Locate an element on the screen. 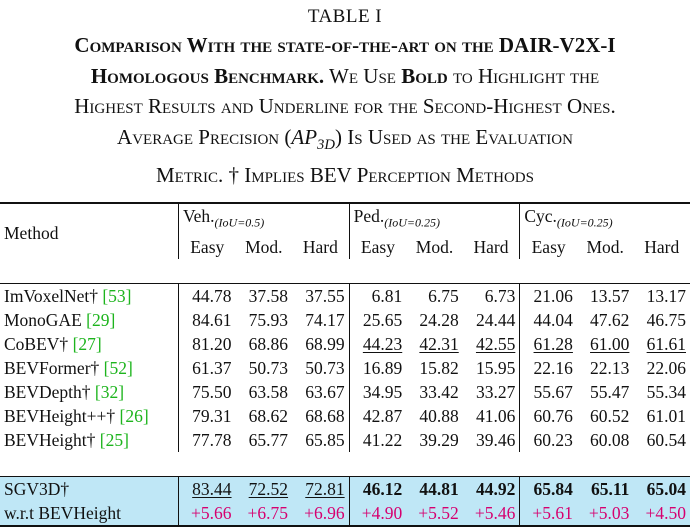 The height and width of the screenshot is (527, 690). method-name: CoBEV† is located at coordinates (36, 343).